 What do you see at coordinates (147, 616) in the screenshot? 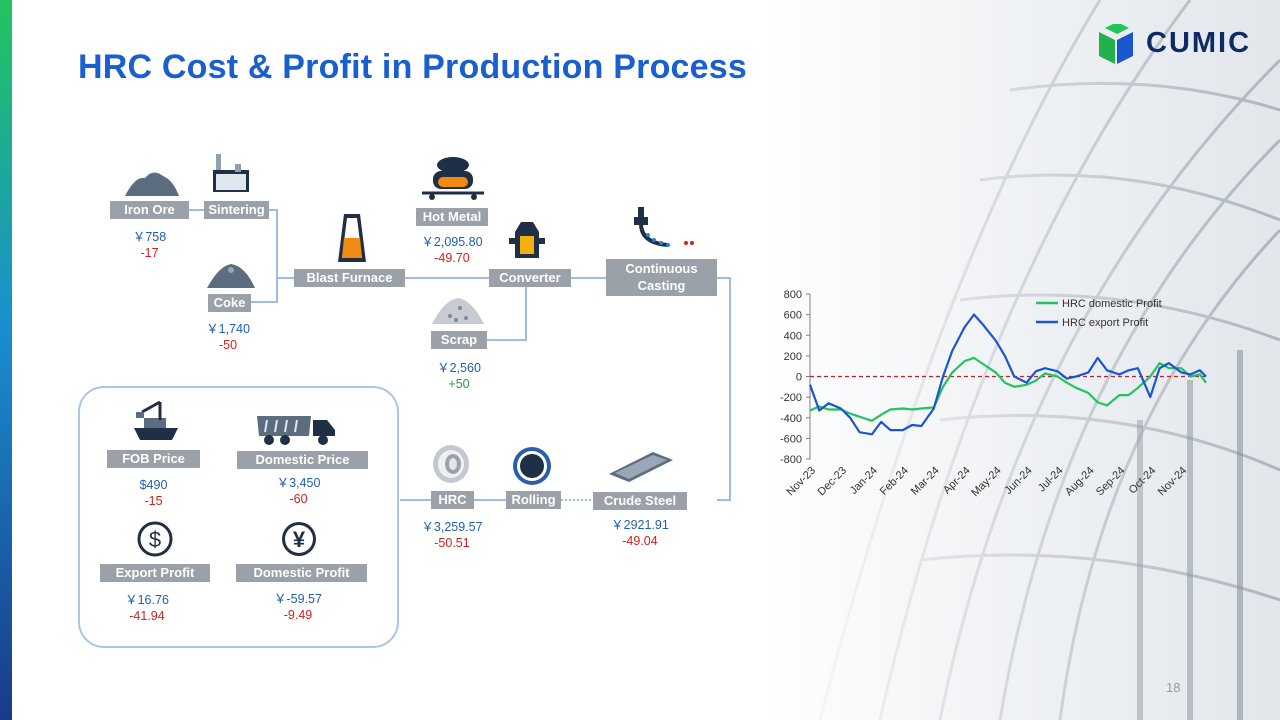
I see `export-profit-change: -41.94` at bounding box center [147, 616].